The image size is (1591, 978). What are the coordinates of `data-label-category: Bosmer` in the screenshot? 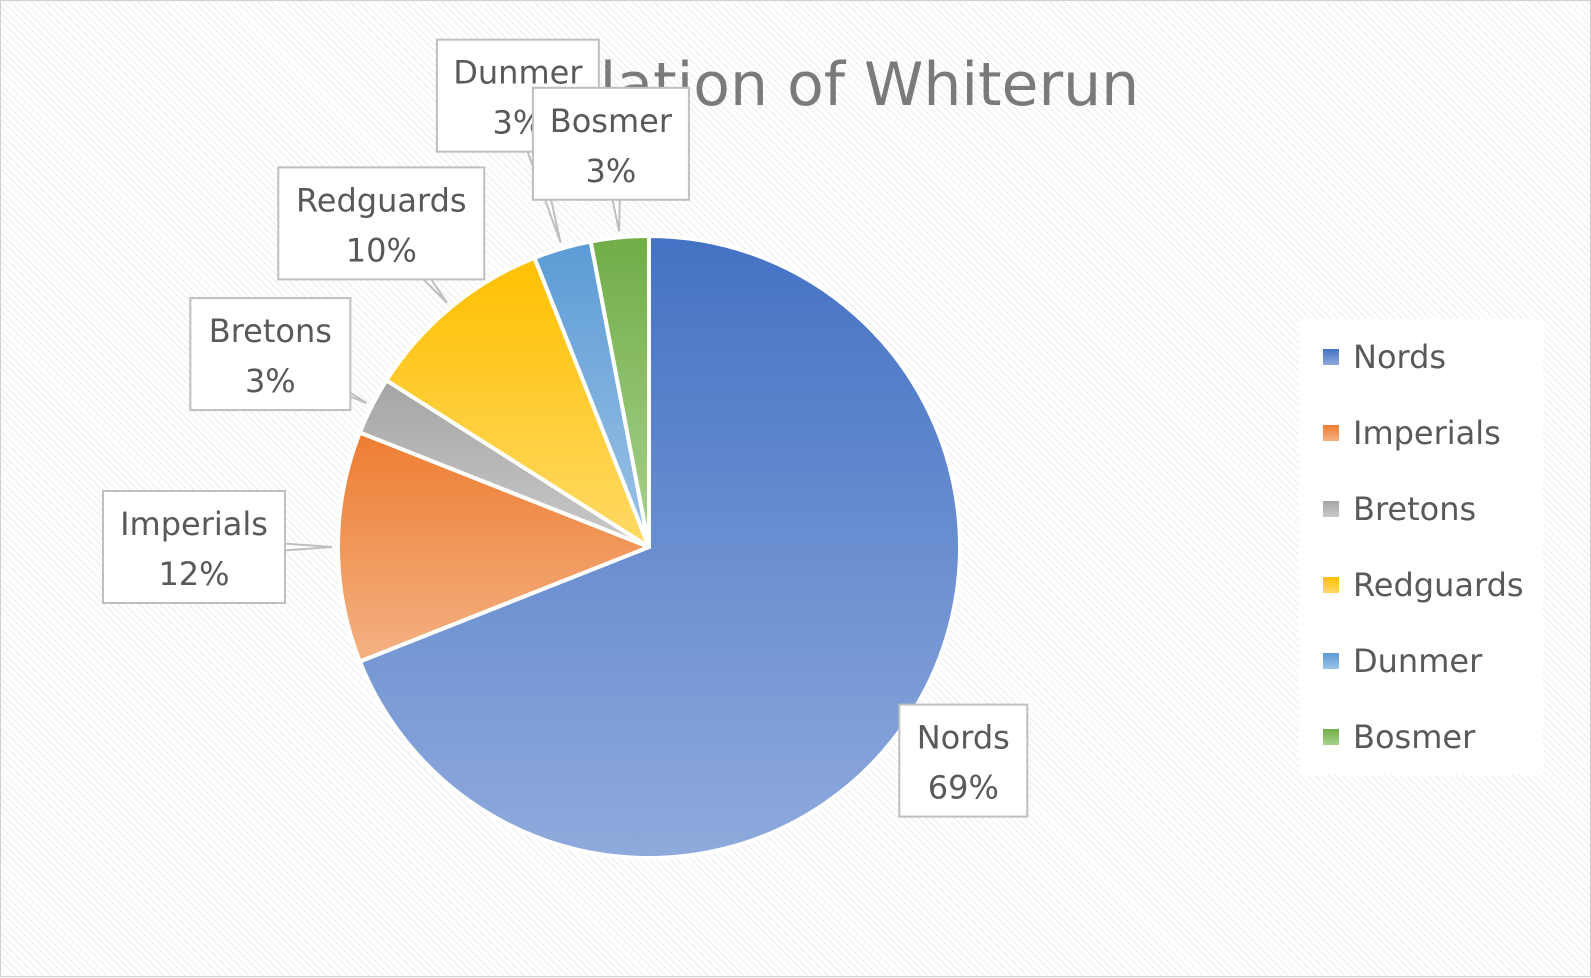 It's located at (611, 121).